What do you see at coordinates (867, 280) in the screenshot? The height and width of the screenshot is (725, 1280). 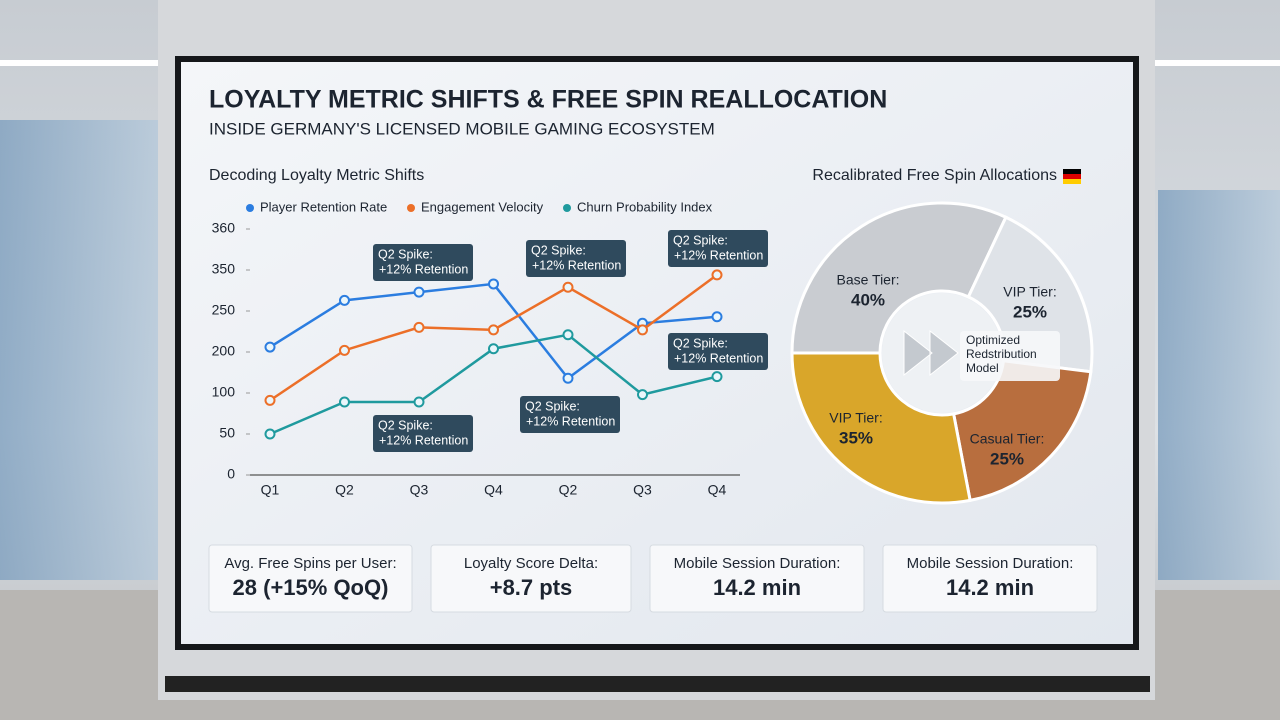 I see `slice-label: Base Tier:` at bounding box center [867, 280].